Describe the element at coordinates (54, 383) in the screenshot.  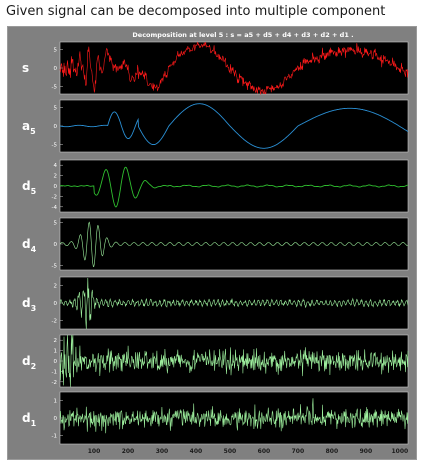
I see `y-tick-d2-4: -2` at that location.